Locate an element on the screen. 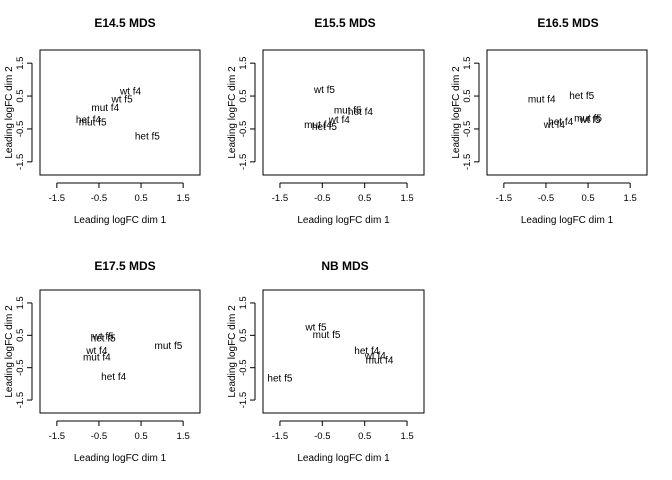 Image resolution: width=672 pixels, height=480 pixels. chart-title: NB MDS is located at coordinates (344, 266).